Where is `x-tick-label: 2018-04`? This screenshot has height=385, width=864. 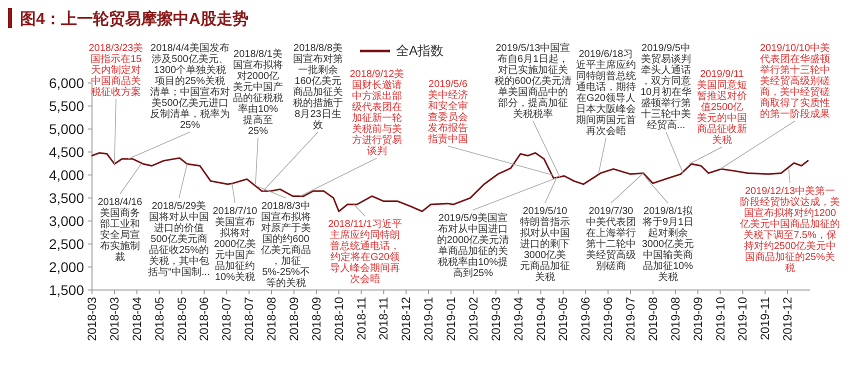
x-tick-label: 2018-04 is located at coordinates (137, 319).